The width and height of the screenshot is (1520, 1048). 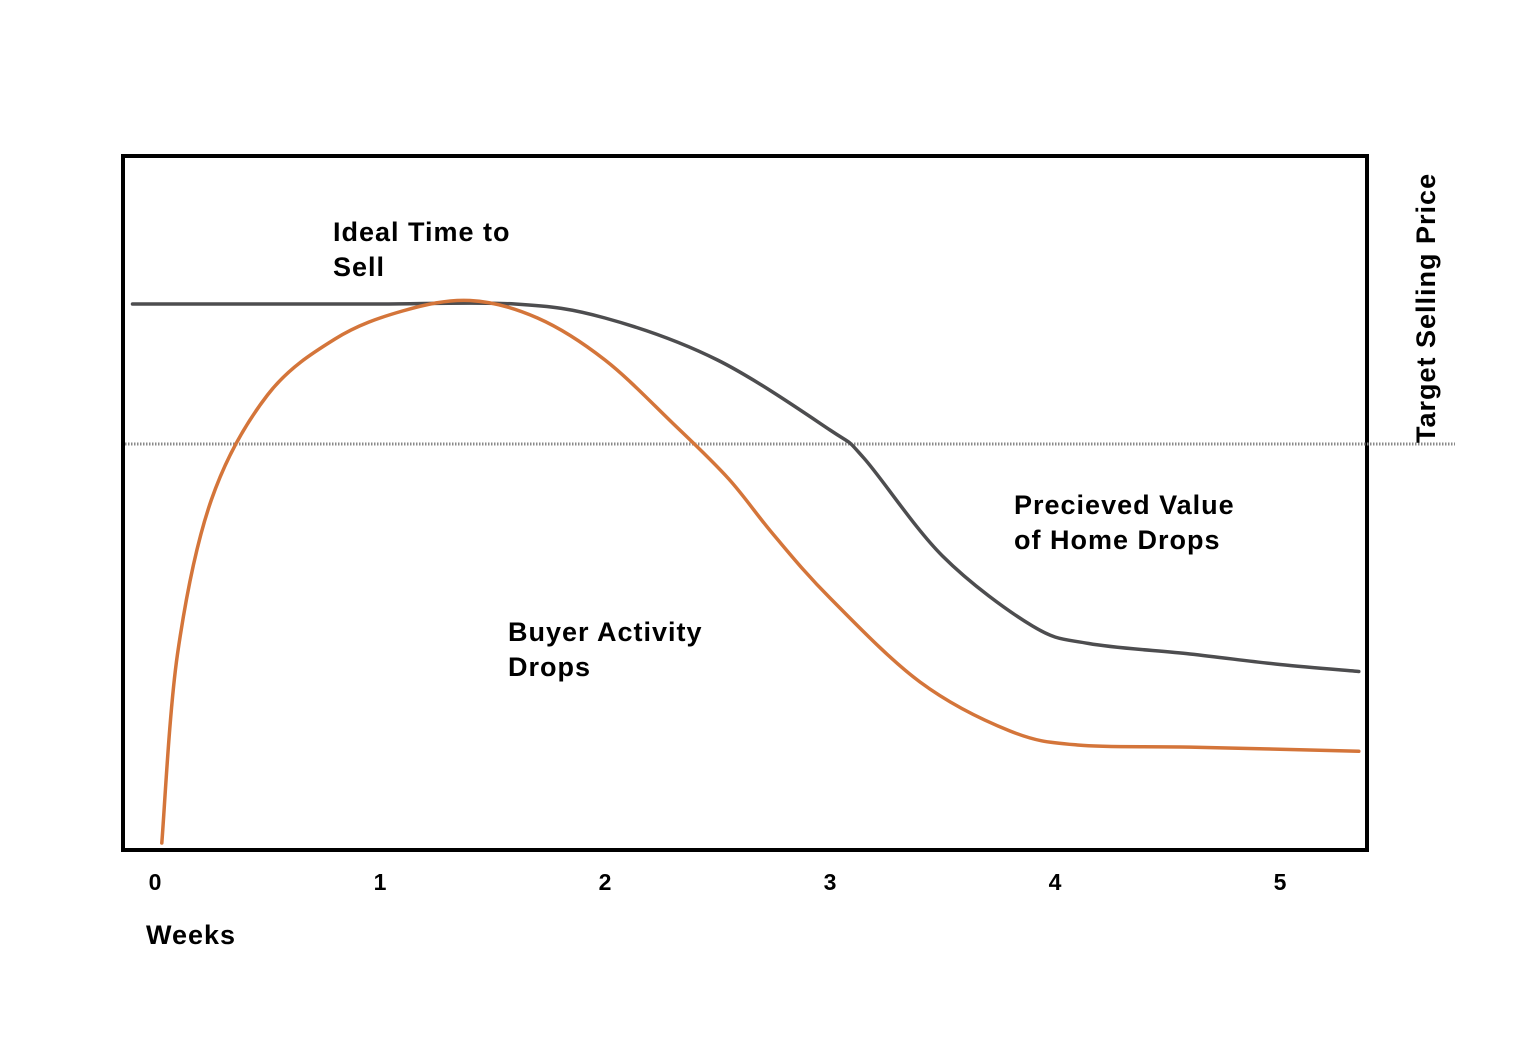 What do you see at coordinates (380, 882) in the screenshot?
I see `x-tick-label-1: 1` at bounding box center [380, 882].